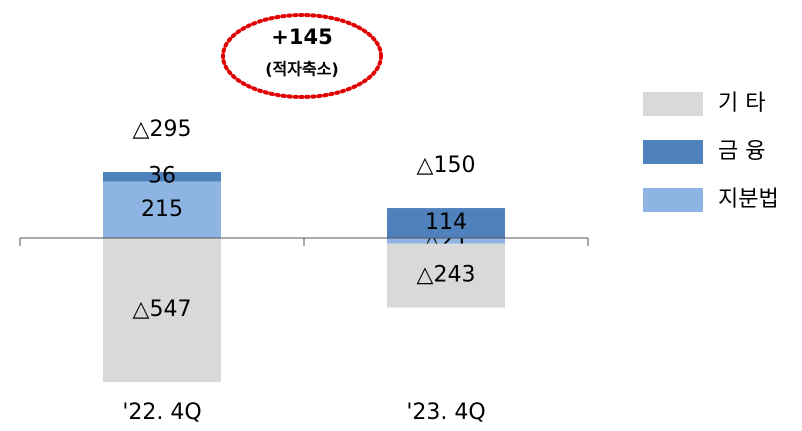 Image resolution: width=802 pixels, height=431 pixels. Describe the element at coordinates (301, 37) in the screenshot. I see `annotation-value: +145` at that location.